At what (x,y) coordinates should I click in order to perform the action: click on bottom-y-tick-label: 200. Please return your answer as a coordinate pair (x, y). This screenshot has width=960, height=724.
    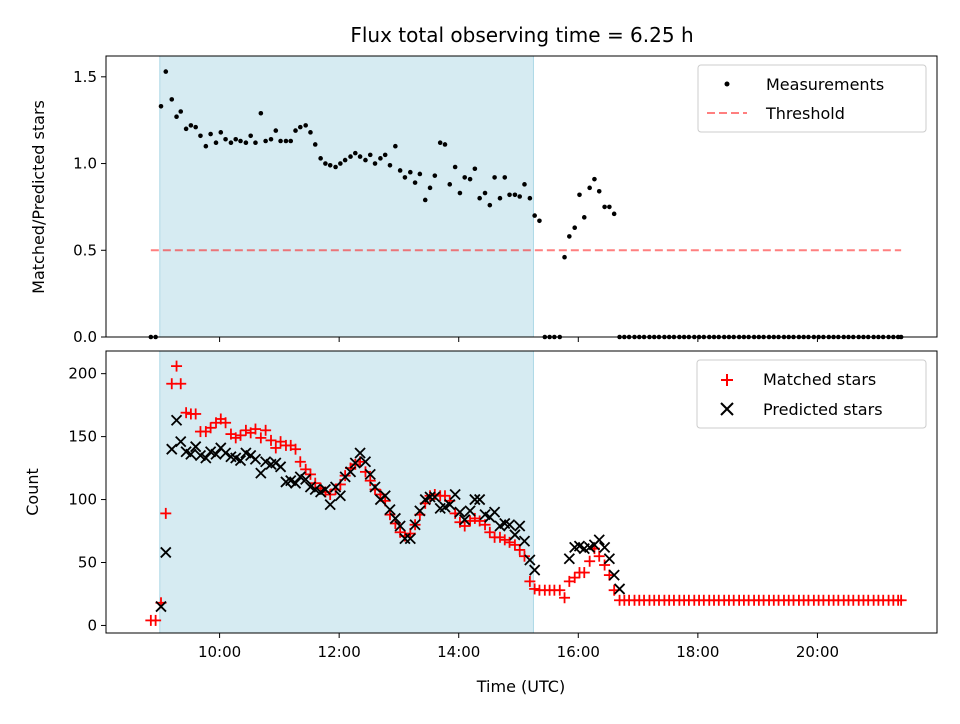
    Looking at the image, I should click on (82, 374).